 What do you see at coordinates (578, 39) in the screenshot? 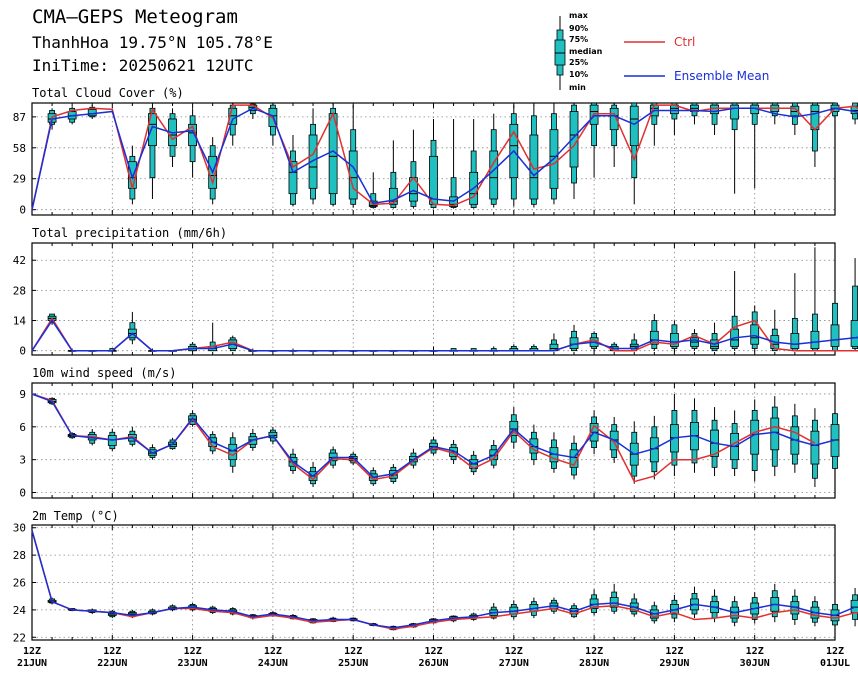
I see `legend-box-label: 75%` at bounding box center [578, 39].